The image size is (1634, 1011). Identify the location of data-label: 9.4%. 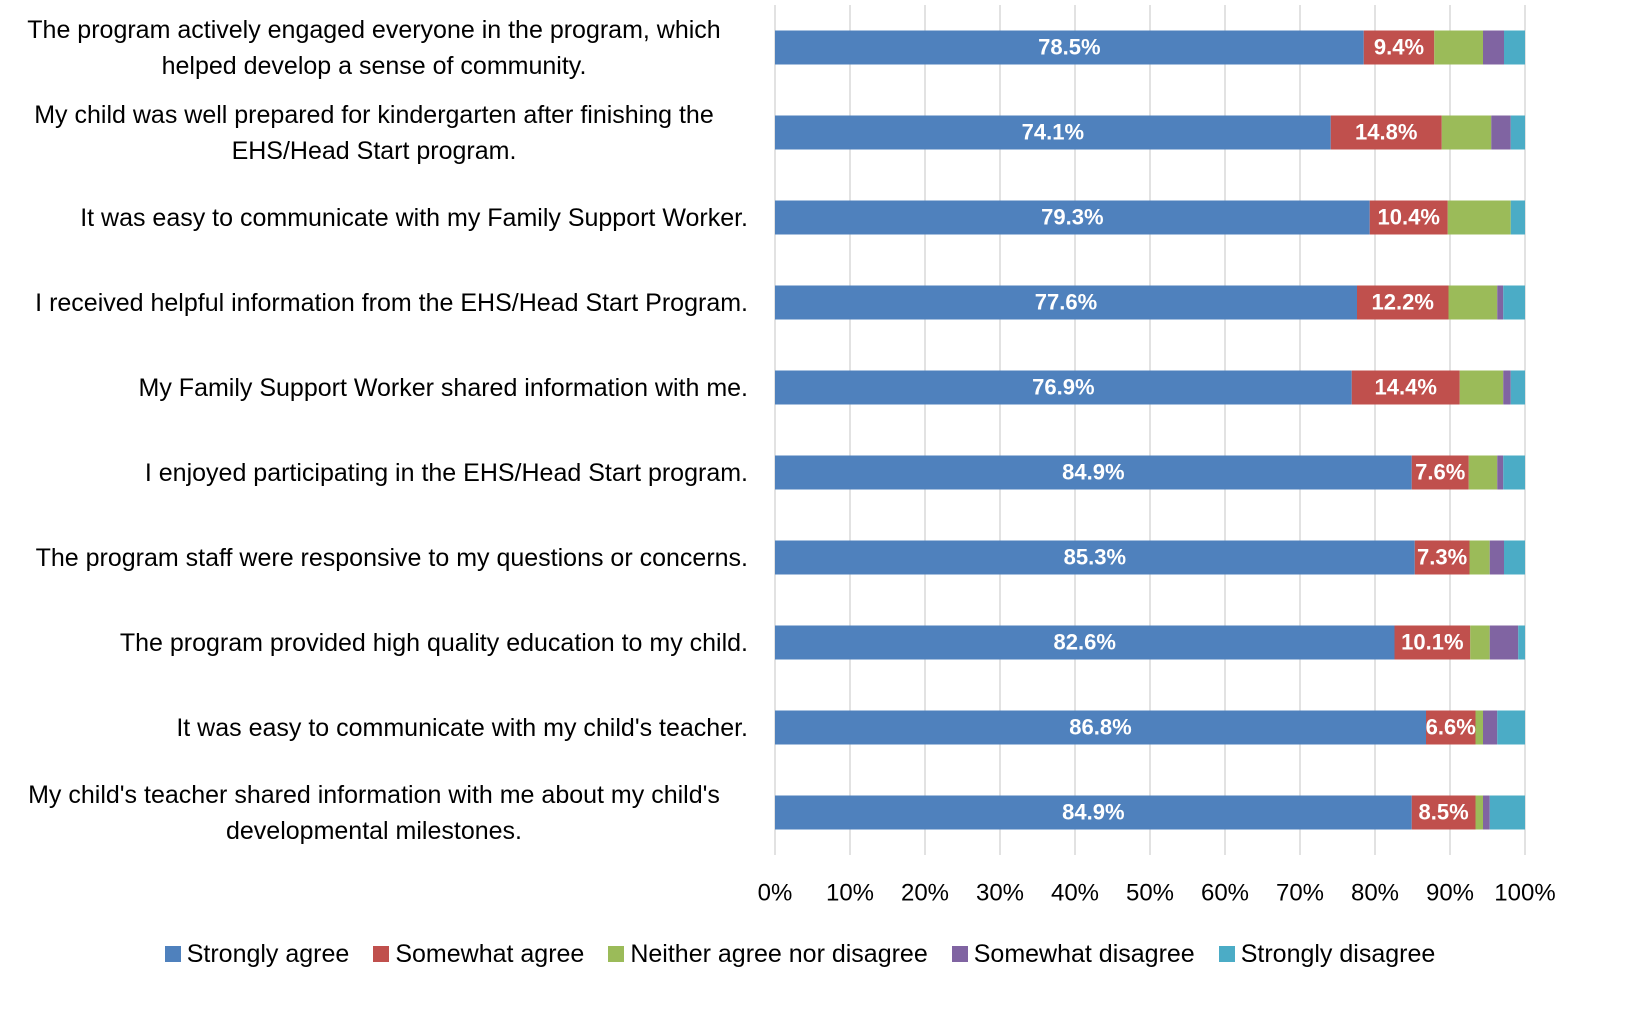
(1399, 46).